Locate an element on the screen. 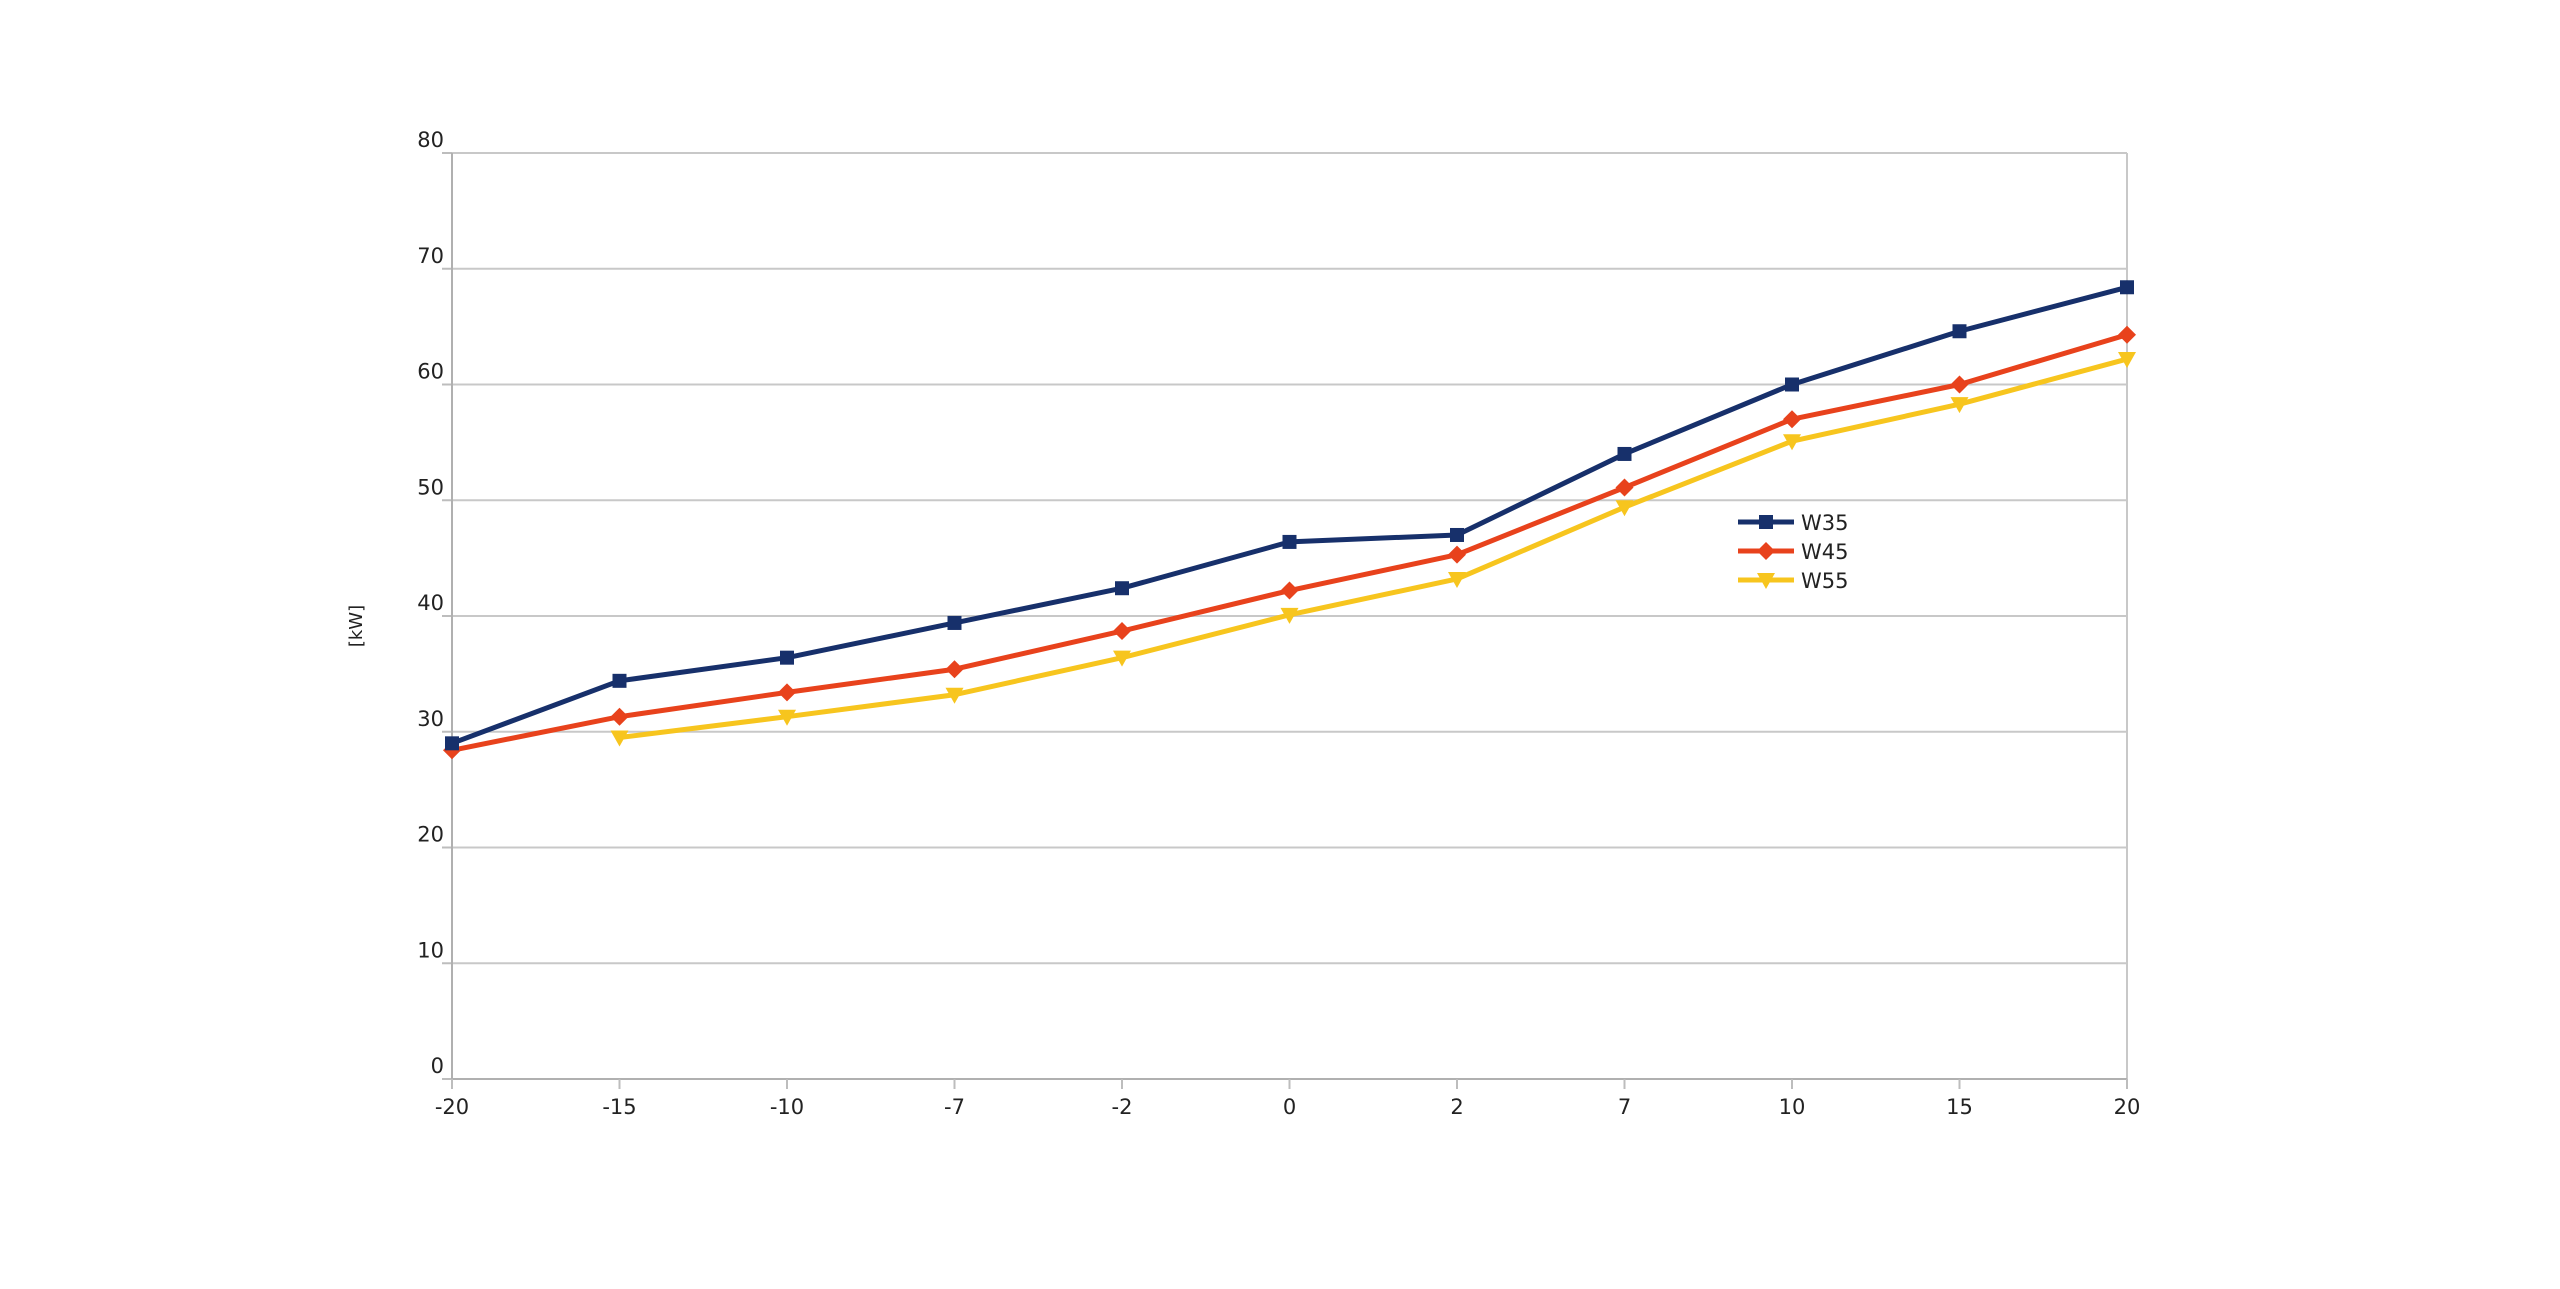 The width and height of the screenshot is (2560, 1289). y-axis-title: [kW] is located at coordinates (356, 626).